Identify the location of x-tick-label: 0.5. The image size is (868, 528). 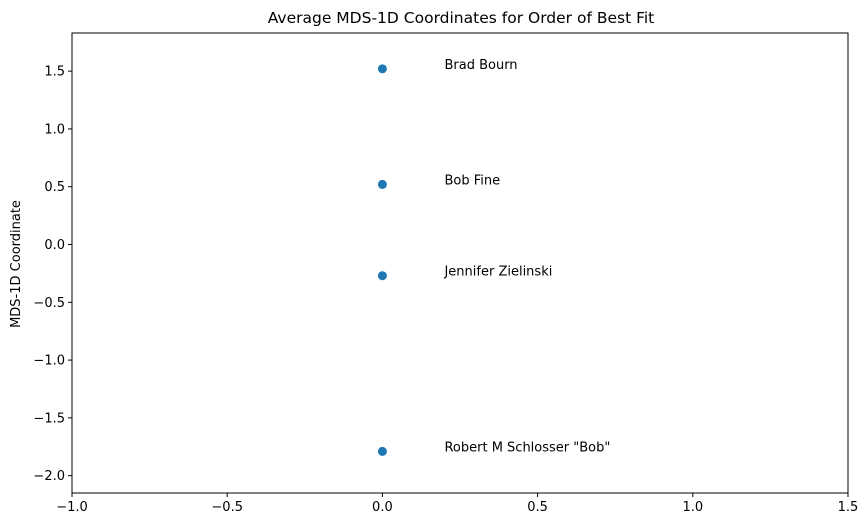
(537, 507).